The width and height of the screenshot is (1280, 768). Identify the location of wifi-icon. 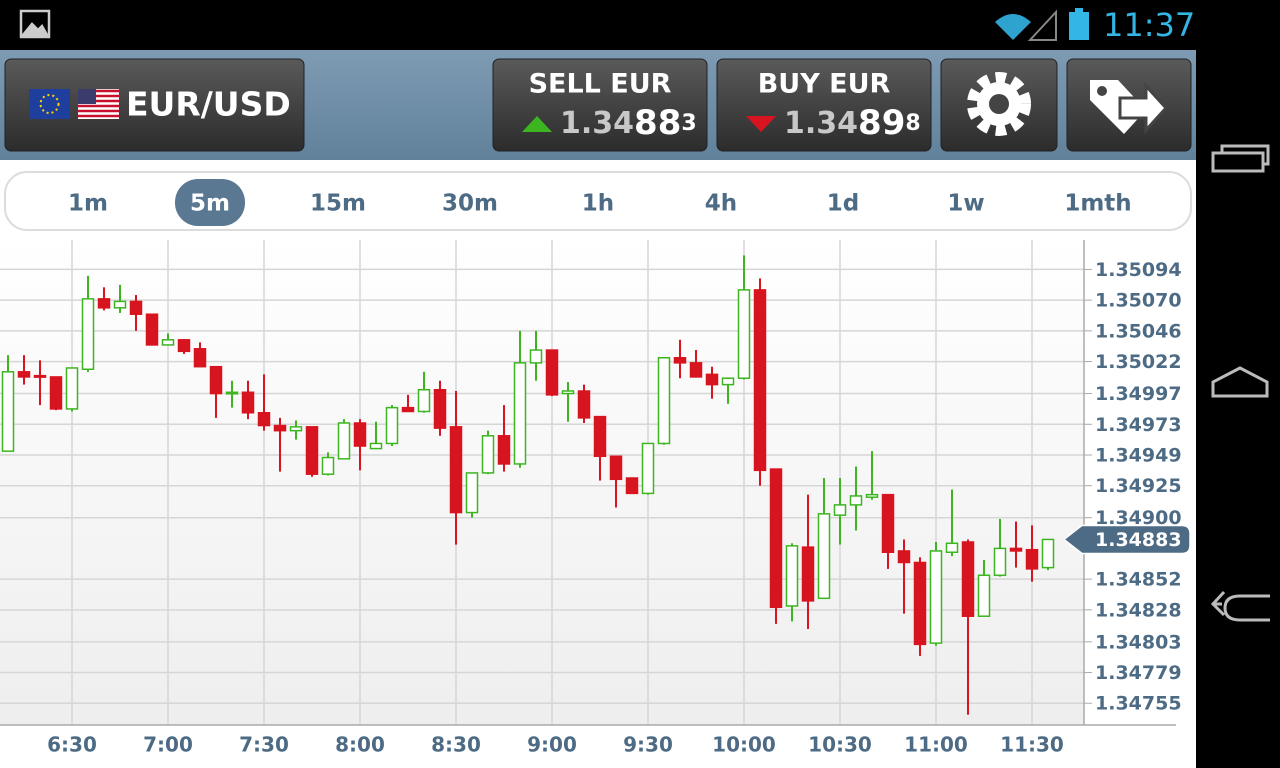
(1013, 27).